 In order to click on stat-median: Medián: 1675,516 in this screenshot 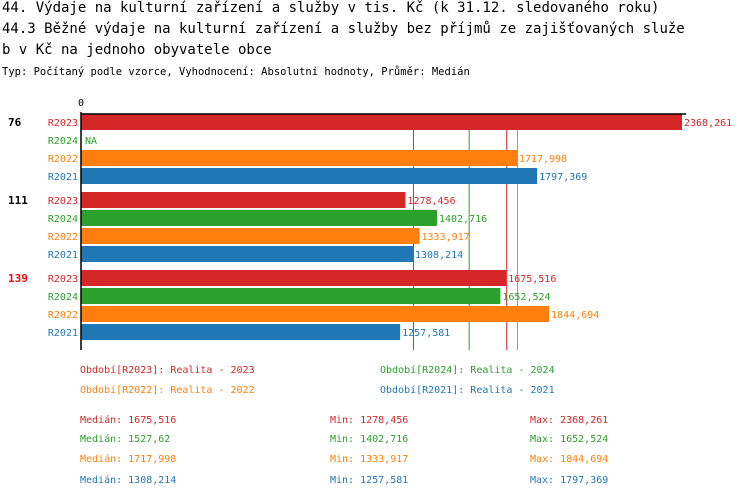, I will do `click(128, 420)`.